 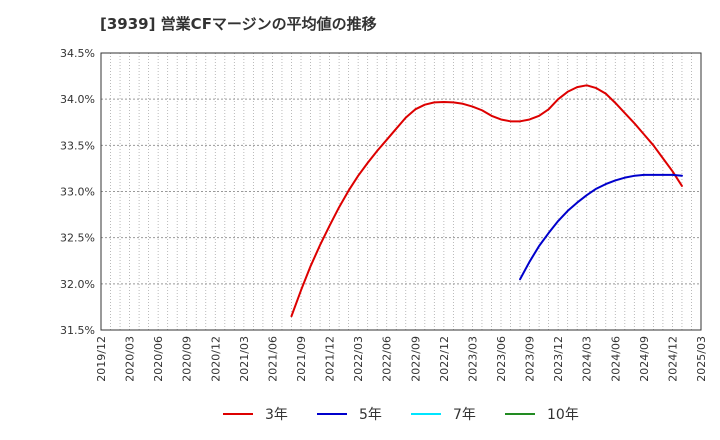 What do you see at coordinates (464, 415) in the screenshot?
I see `legend-label-7年: 7年` at bounding box center [464, 415].